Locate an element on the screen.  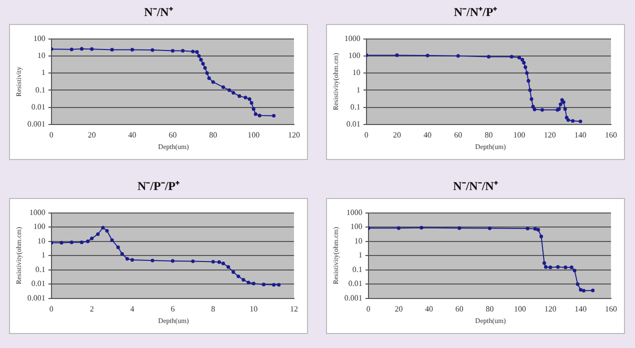
chart-title: N⁻/N⁺/P⁺ is located at coordinates (475, 12).